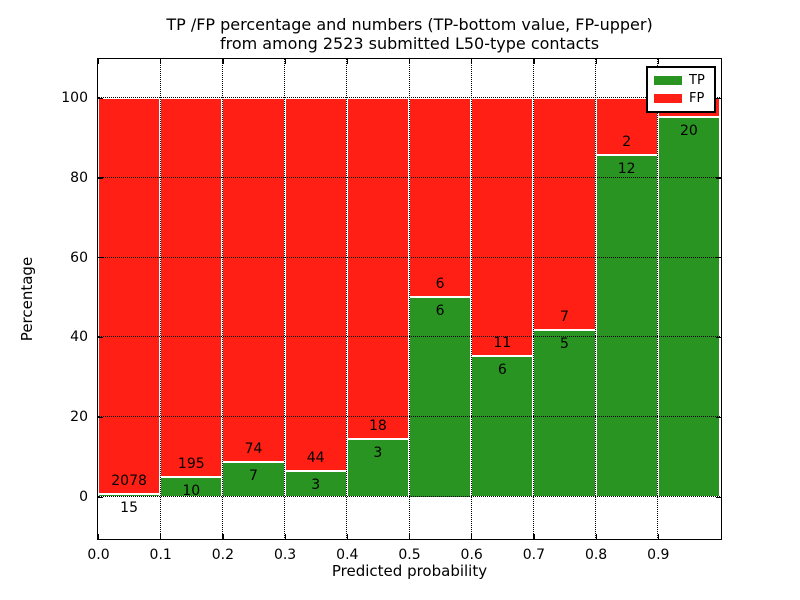 This screenshot has width=800, height=600. I want to click on fp-count-label-0: 2078, so click(129, 480).